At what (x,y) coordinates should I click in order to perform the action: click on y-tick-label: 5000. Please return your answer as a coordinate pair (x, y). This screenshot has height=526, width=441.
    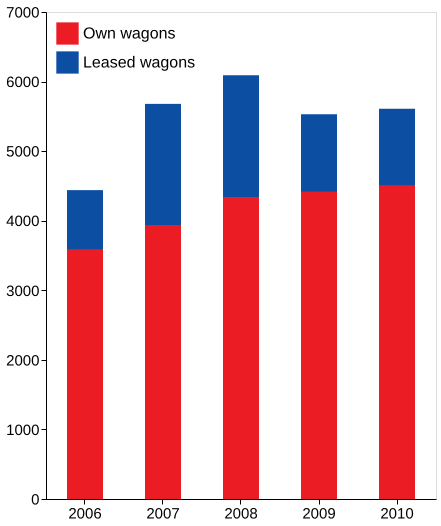
    Looking at the image, I should click on (23, 152).